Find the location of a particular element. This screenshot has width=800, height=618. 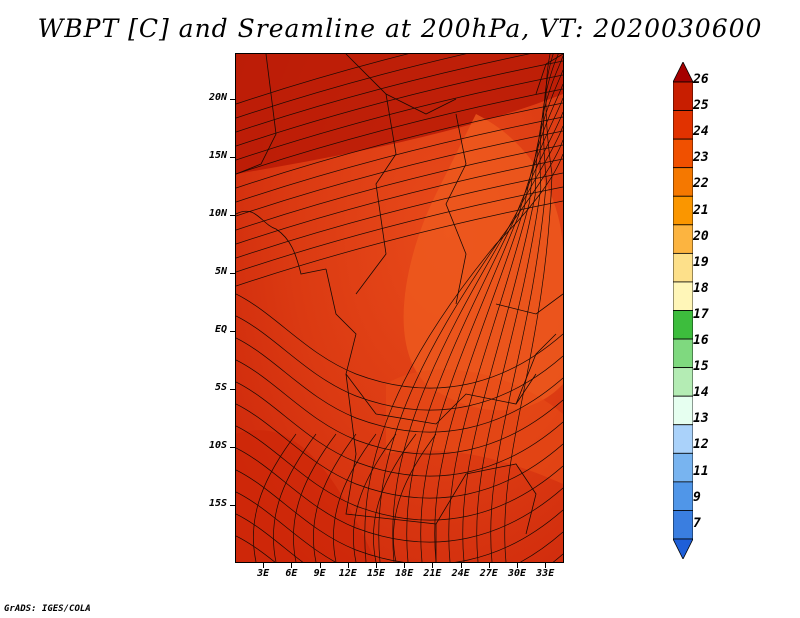

lat-label-1: 15N is located at coordinates (217, 156).